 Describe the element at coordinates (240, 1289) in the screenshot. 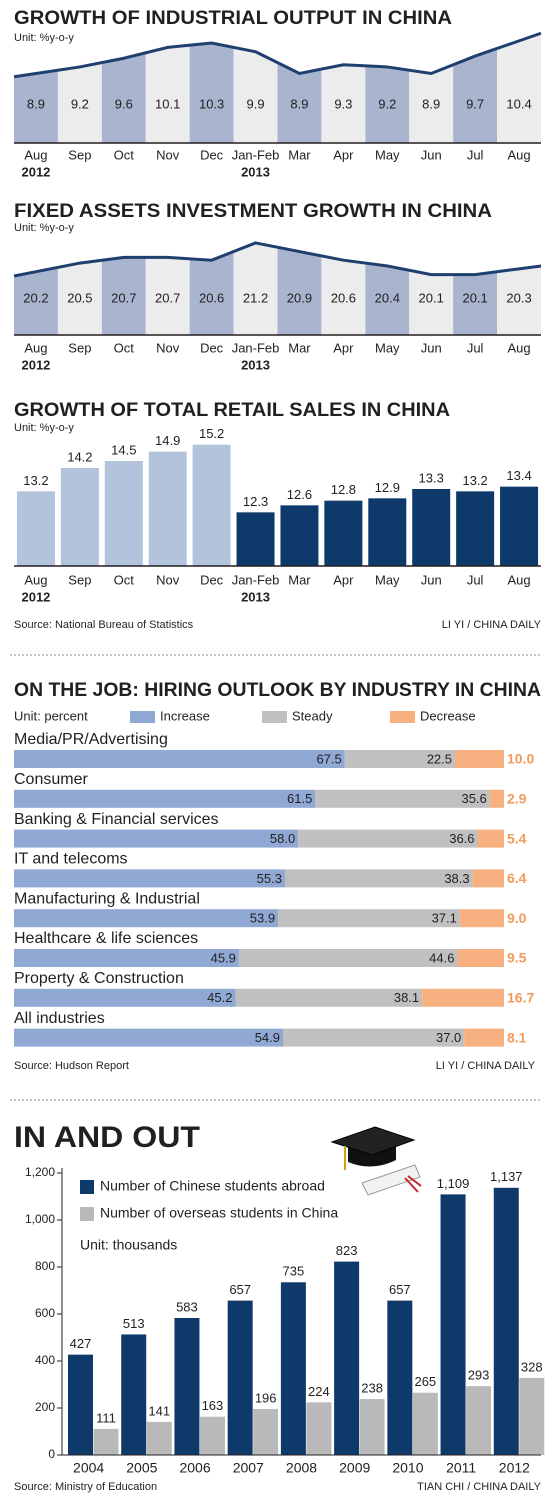

I see `value-label: 657` at that location.